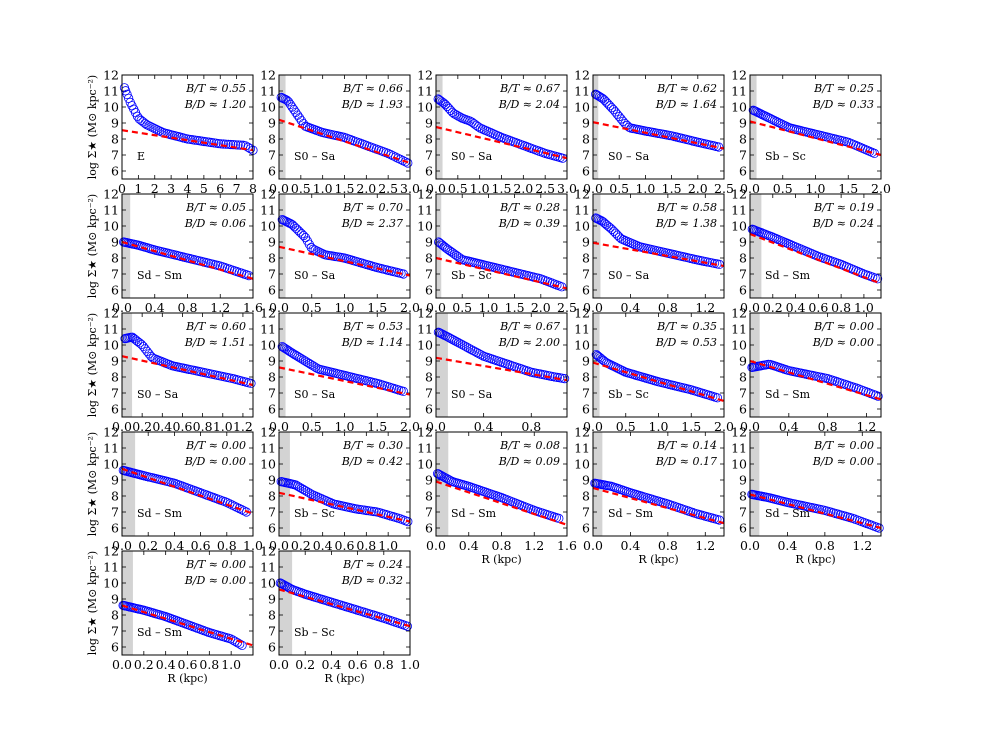  Describe the element at coordinates (843, 326) in the screenshot. I see `bt-ratio-label: B/T ≈ 0.00` at that location.